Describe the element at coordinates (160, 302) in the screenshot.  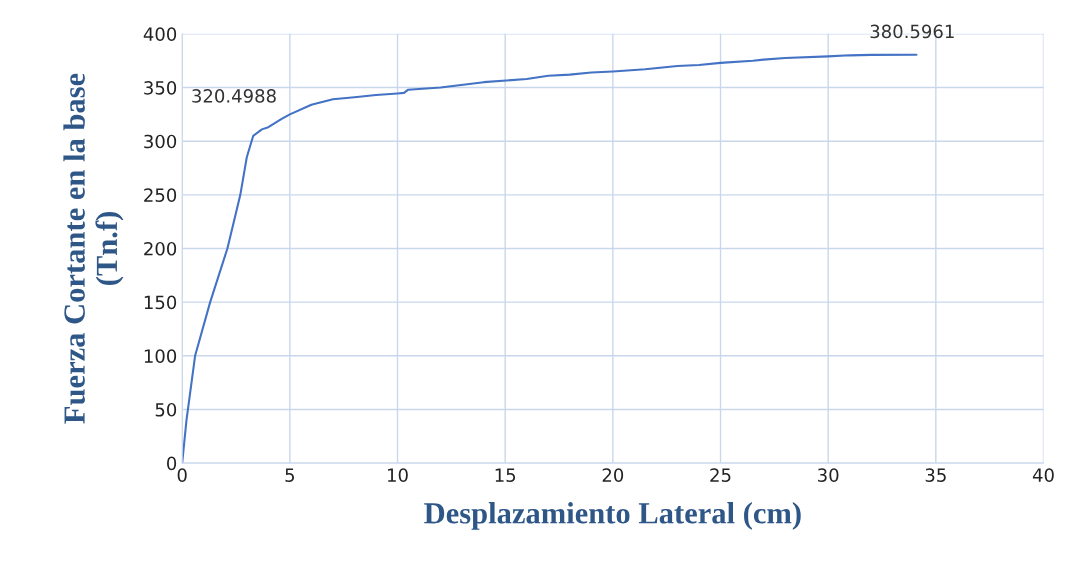
I see `y-tick-label: 150` at that location.